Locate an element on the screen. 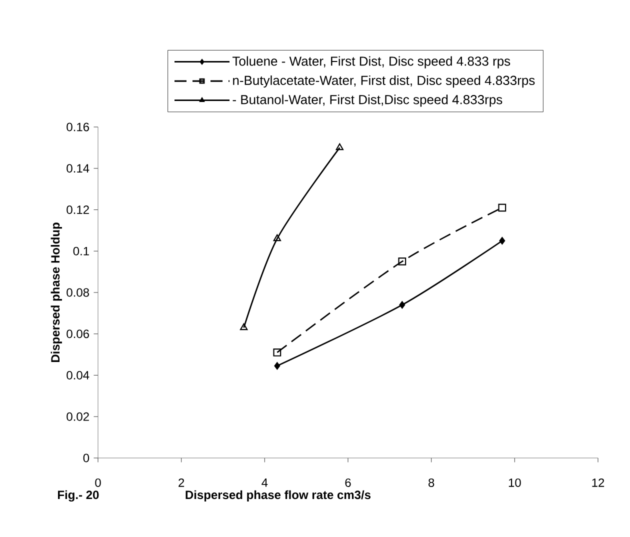  legend-label: n-Butylacetate-Water, First dist, Disc speed 4.833rps is located at coordinates (384, 81).